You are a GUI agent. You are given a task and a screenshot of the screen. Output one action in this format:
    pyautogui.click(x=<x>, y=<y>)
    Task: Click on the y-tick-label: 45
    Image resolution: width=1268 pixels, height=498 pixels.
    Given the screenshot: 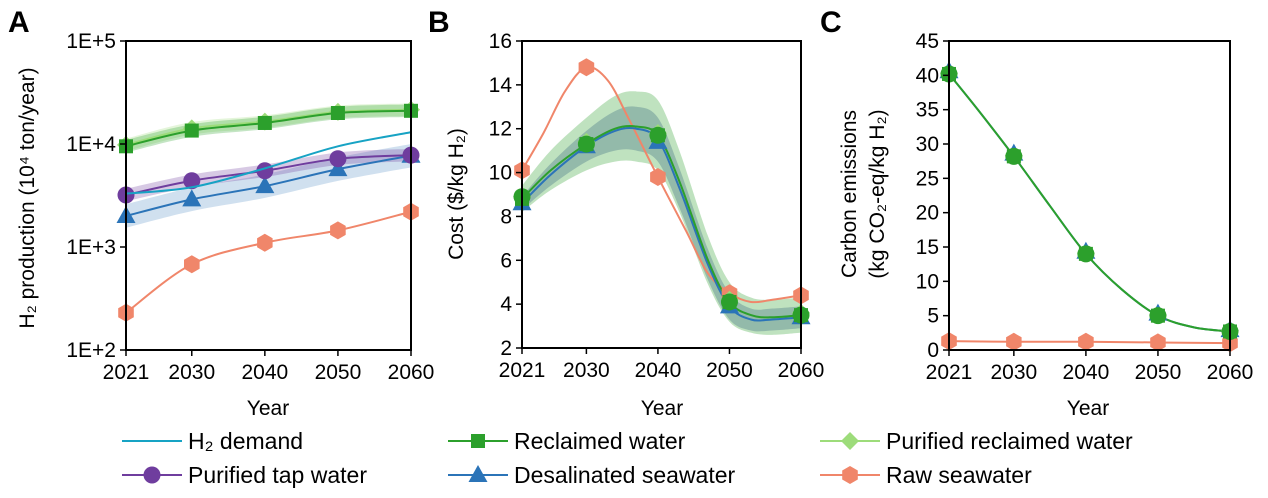 What is the action you would take?
    pyautogui.click(x=927, y=41)
    